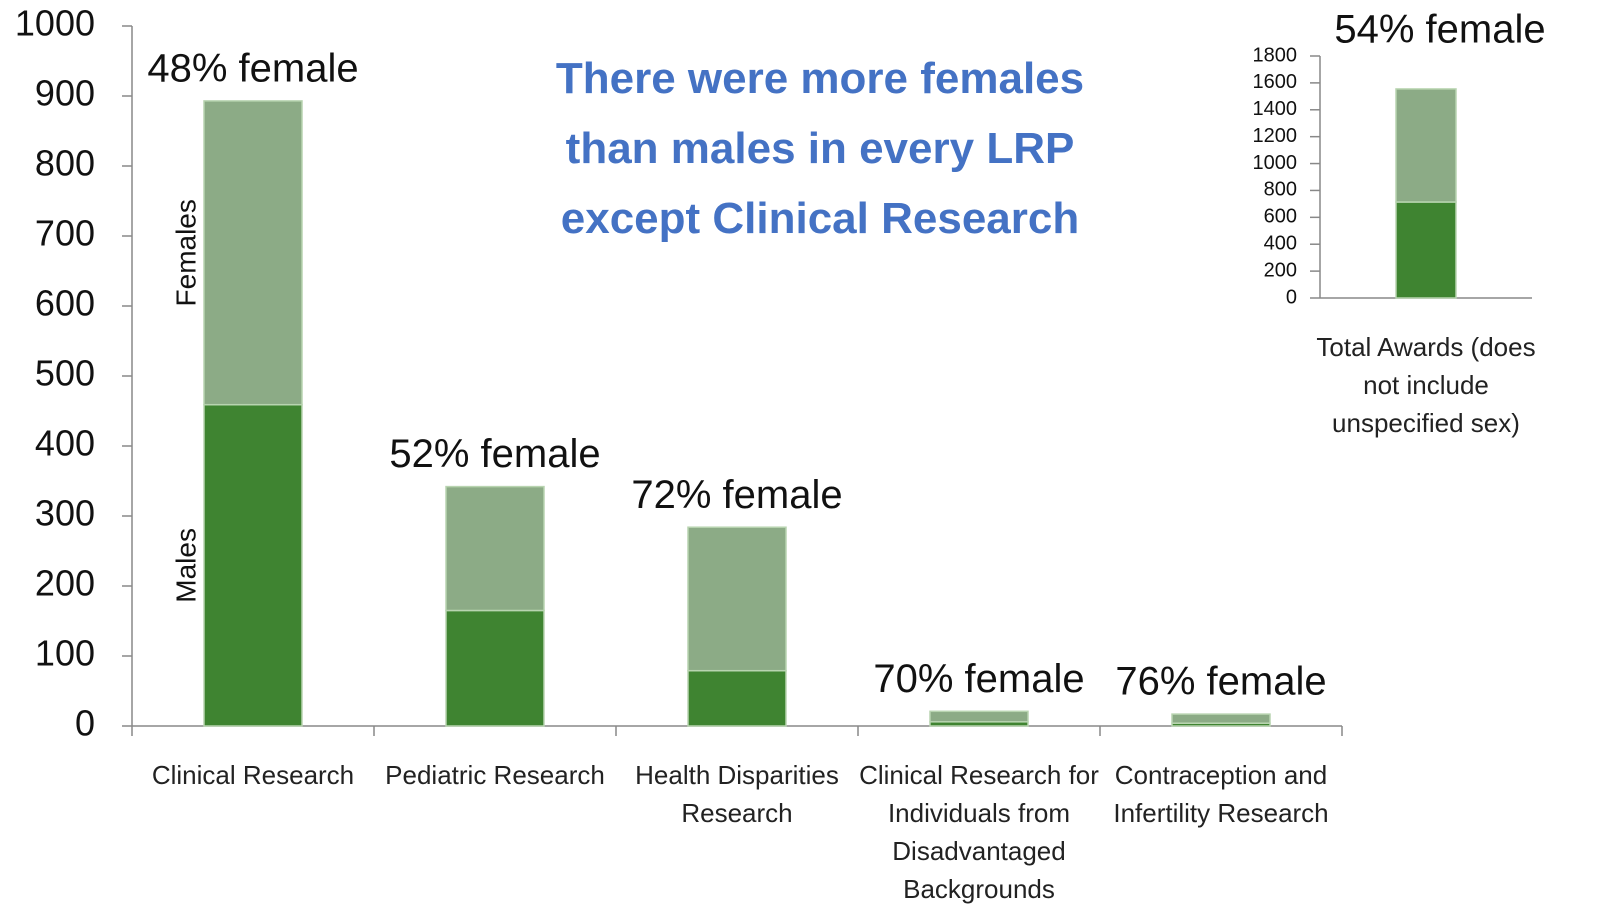 Image resolution: width=1600 pixels, height=923 pixels. Describe the element at coordinates (65, 93) in the screenshot. I see `y-tick-label: 900` at that location.